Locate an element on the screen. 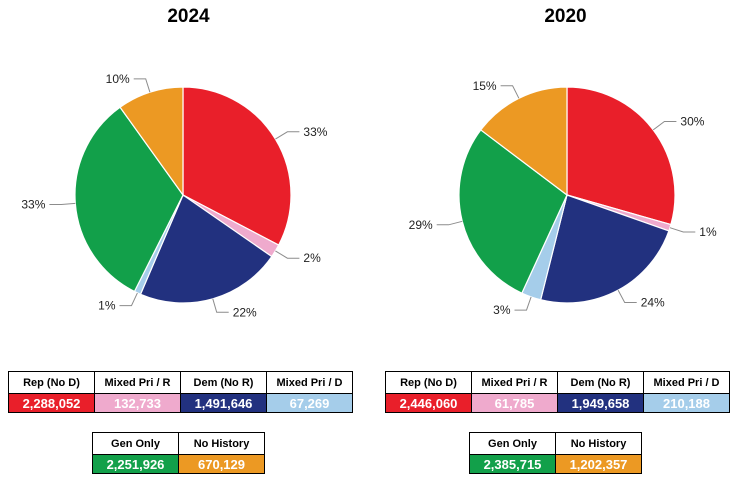 Image resolution: width=755 pixels, height=496 pixels. summary-table-bottom: Gen Only No History 2,385,715 1,202,357 is located at coordinates (555, 453).